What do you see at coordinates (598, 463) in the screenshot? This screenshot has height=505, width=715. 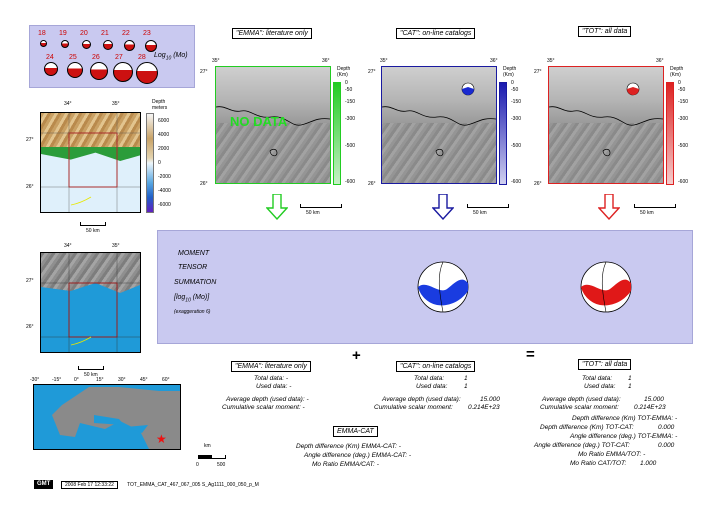 I see `tot-mo-ratio-cat-label: Mo Ratio CAT/TOT:` at bounding box center [598, 463].